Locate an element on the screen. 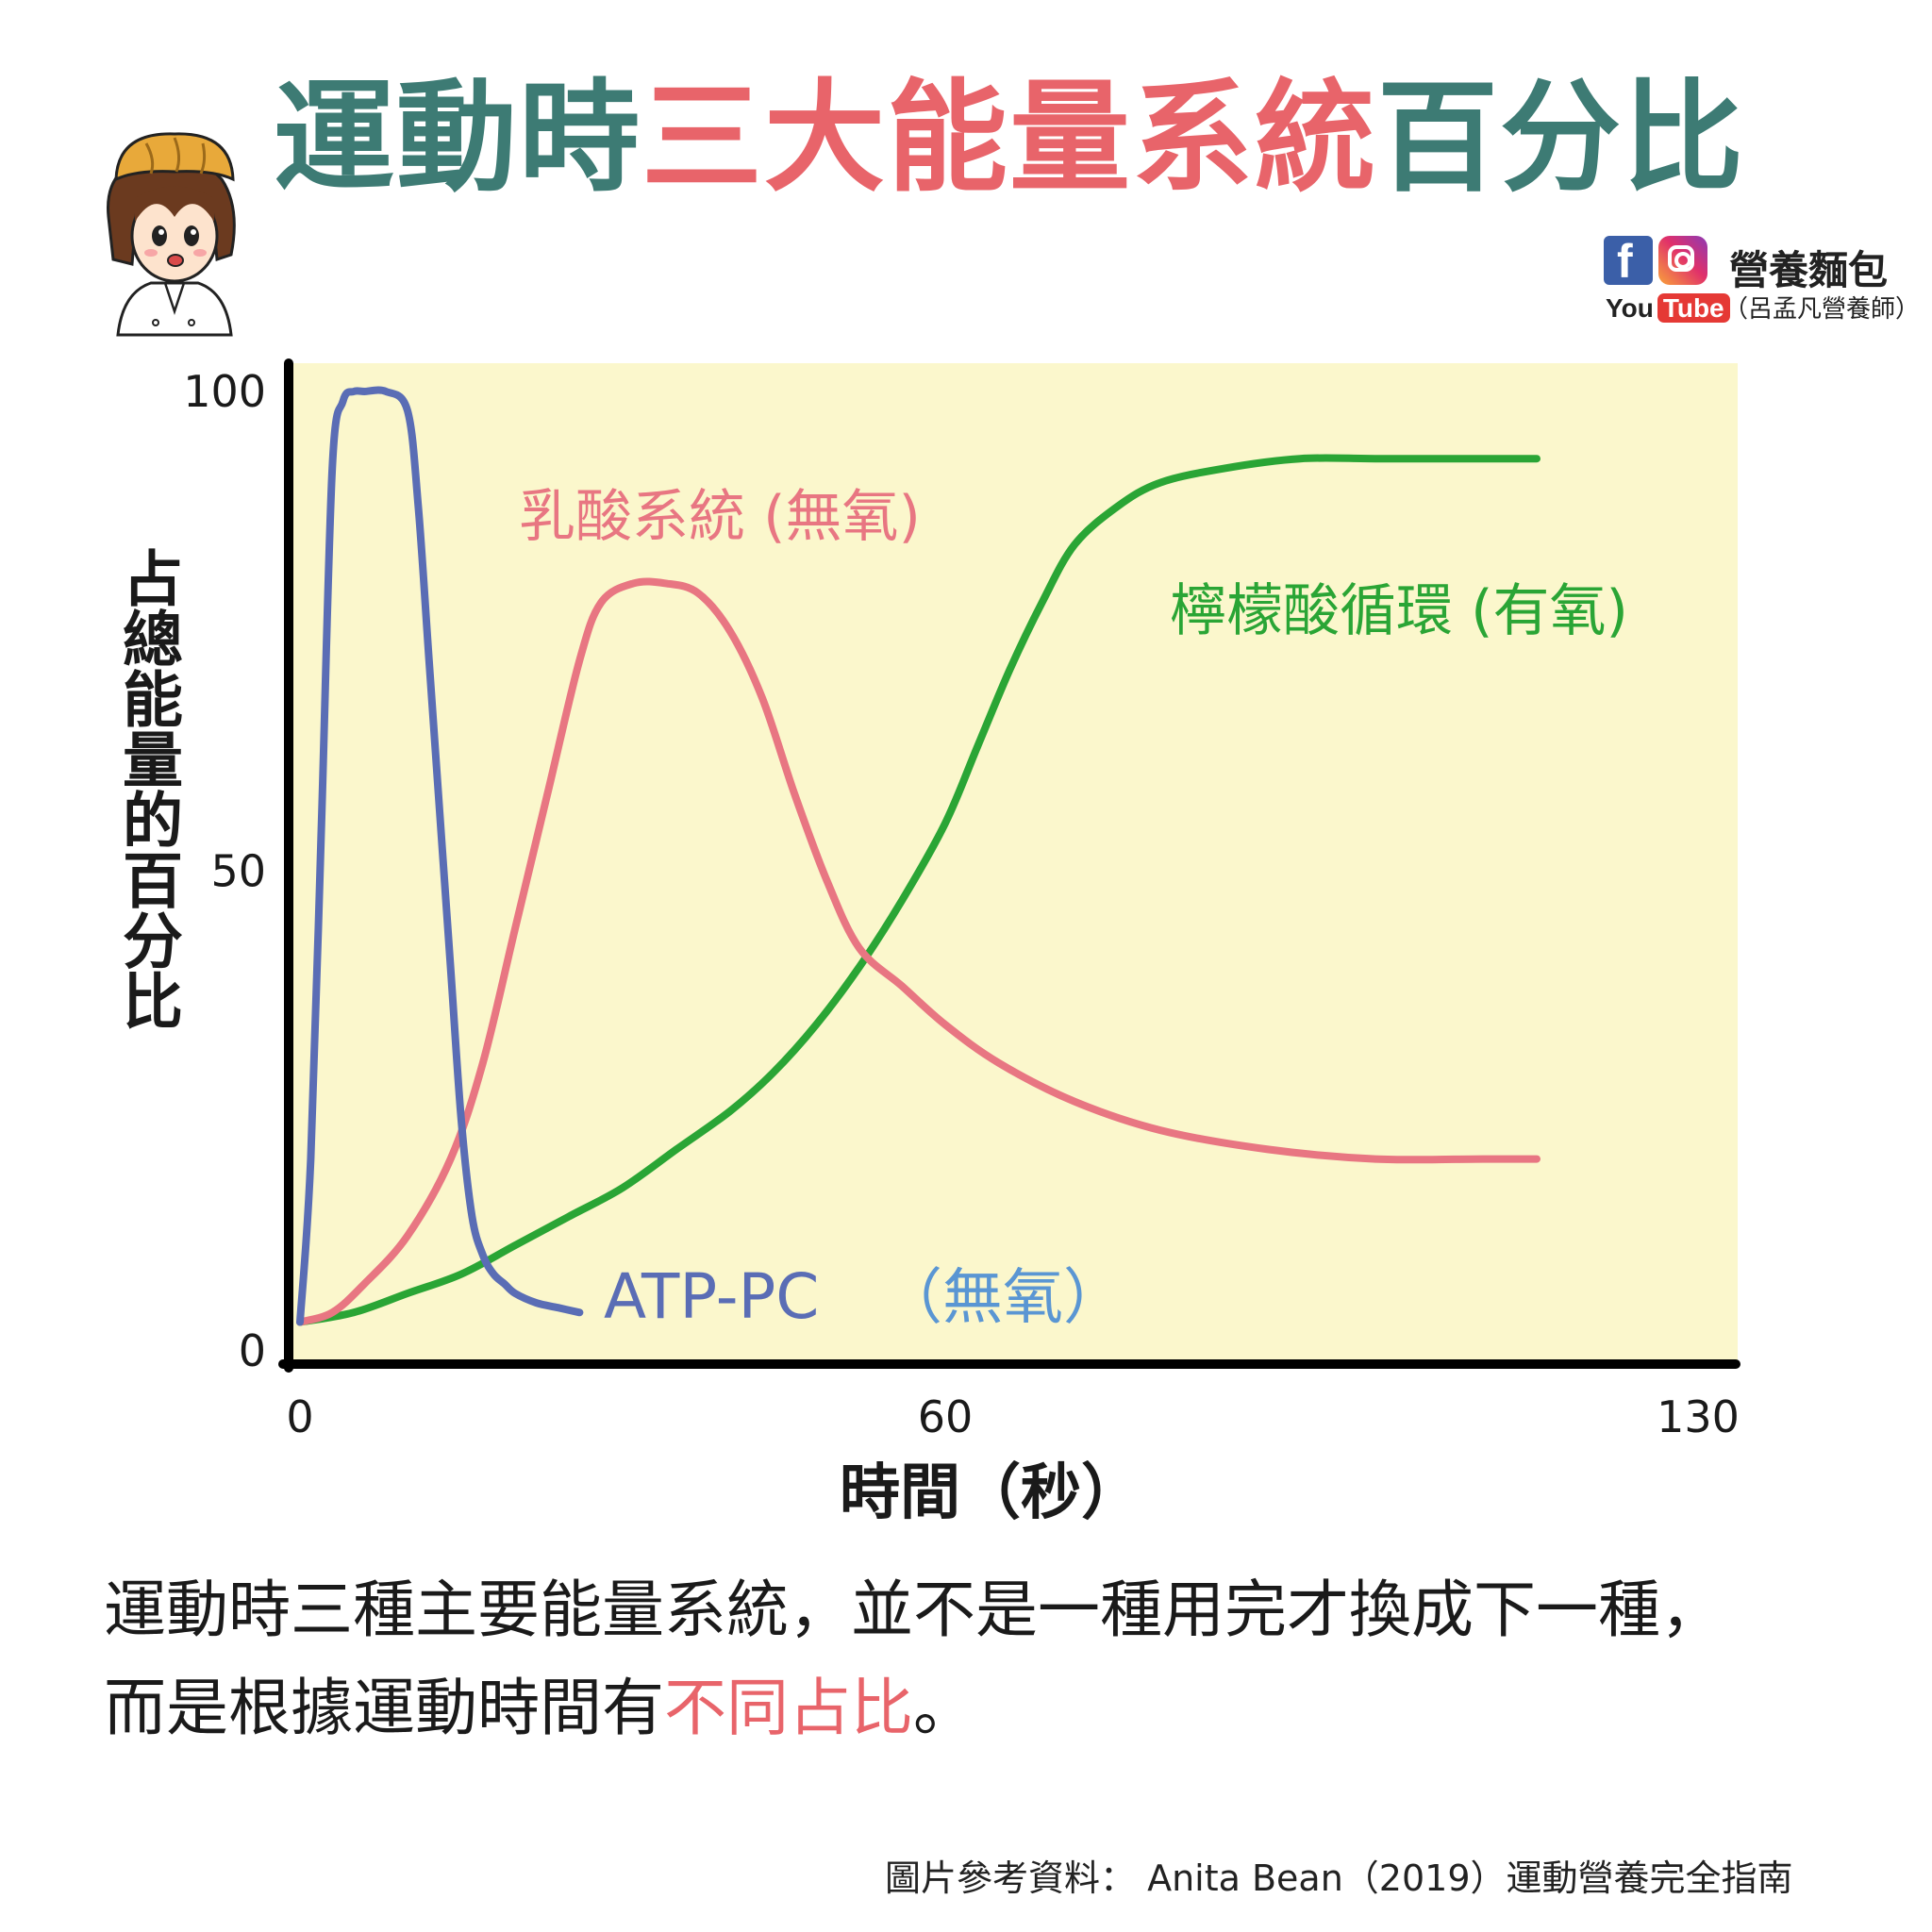 The height and width of the screenshot is (1932, 1932). description-line-2-c: 。 is located at coordinates (944, 1708).